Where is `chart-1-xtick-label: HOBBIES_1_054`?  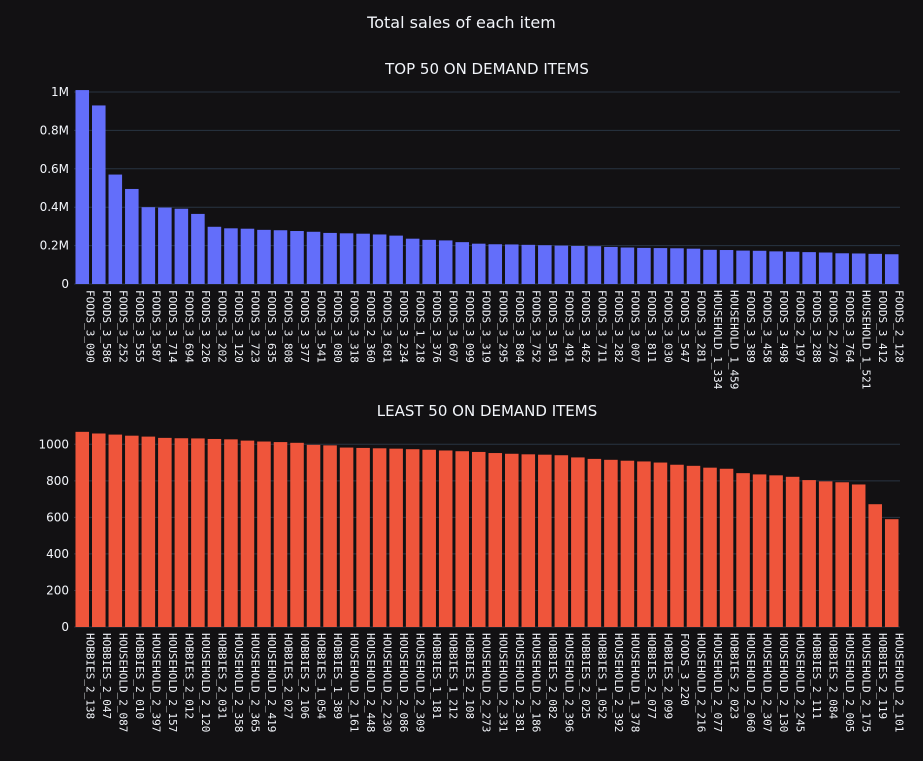 chart-1-xtick-label: HOBBIES_1_054 is located at coordinates (321, 676).